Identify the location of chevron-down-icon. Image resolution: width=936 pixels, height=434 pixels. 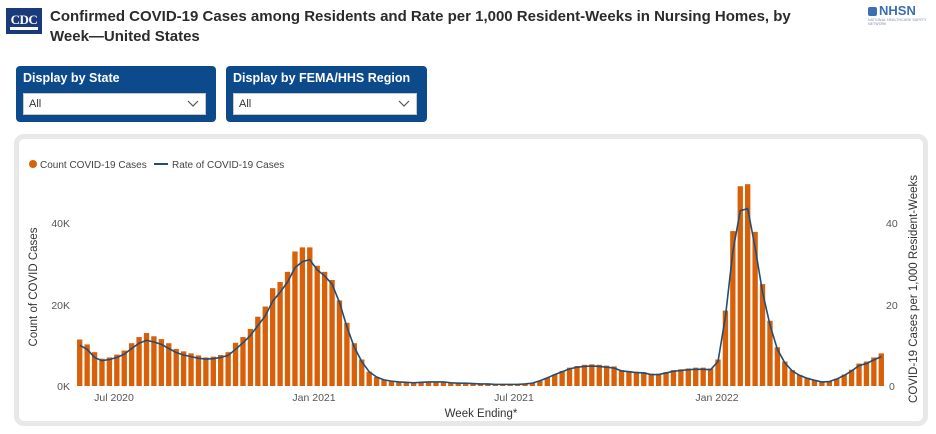
(404, 103).